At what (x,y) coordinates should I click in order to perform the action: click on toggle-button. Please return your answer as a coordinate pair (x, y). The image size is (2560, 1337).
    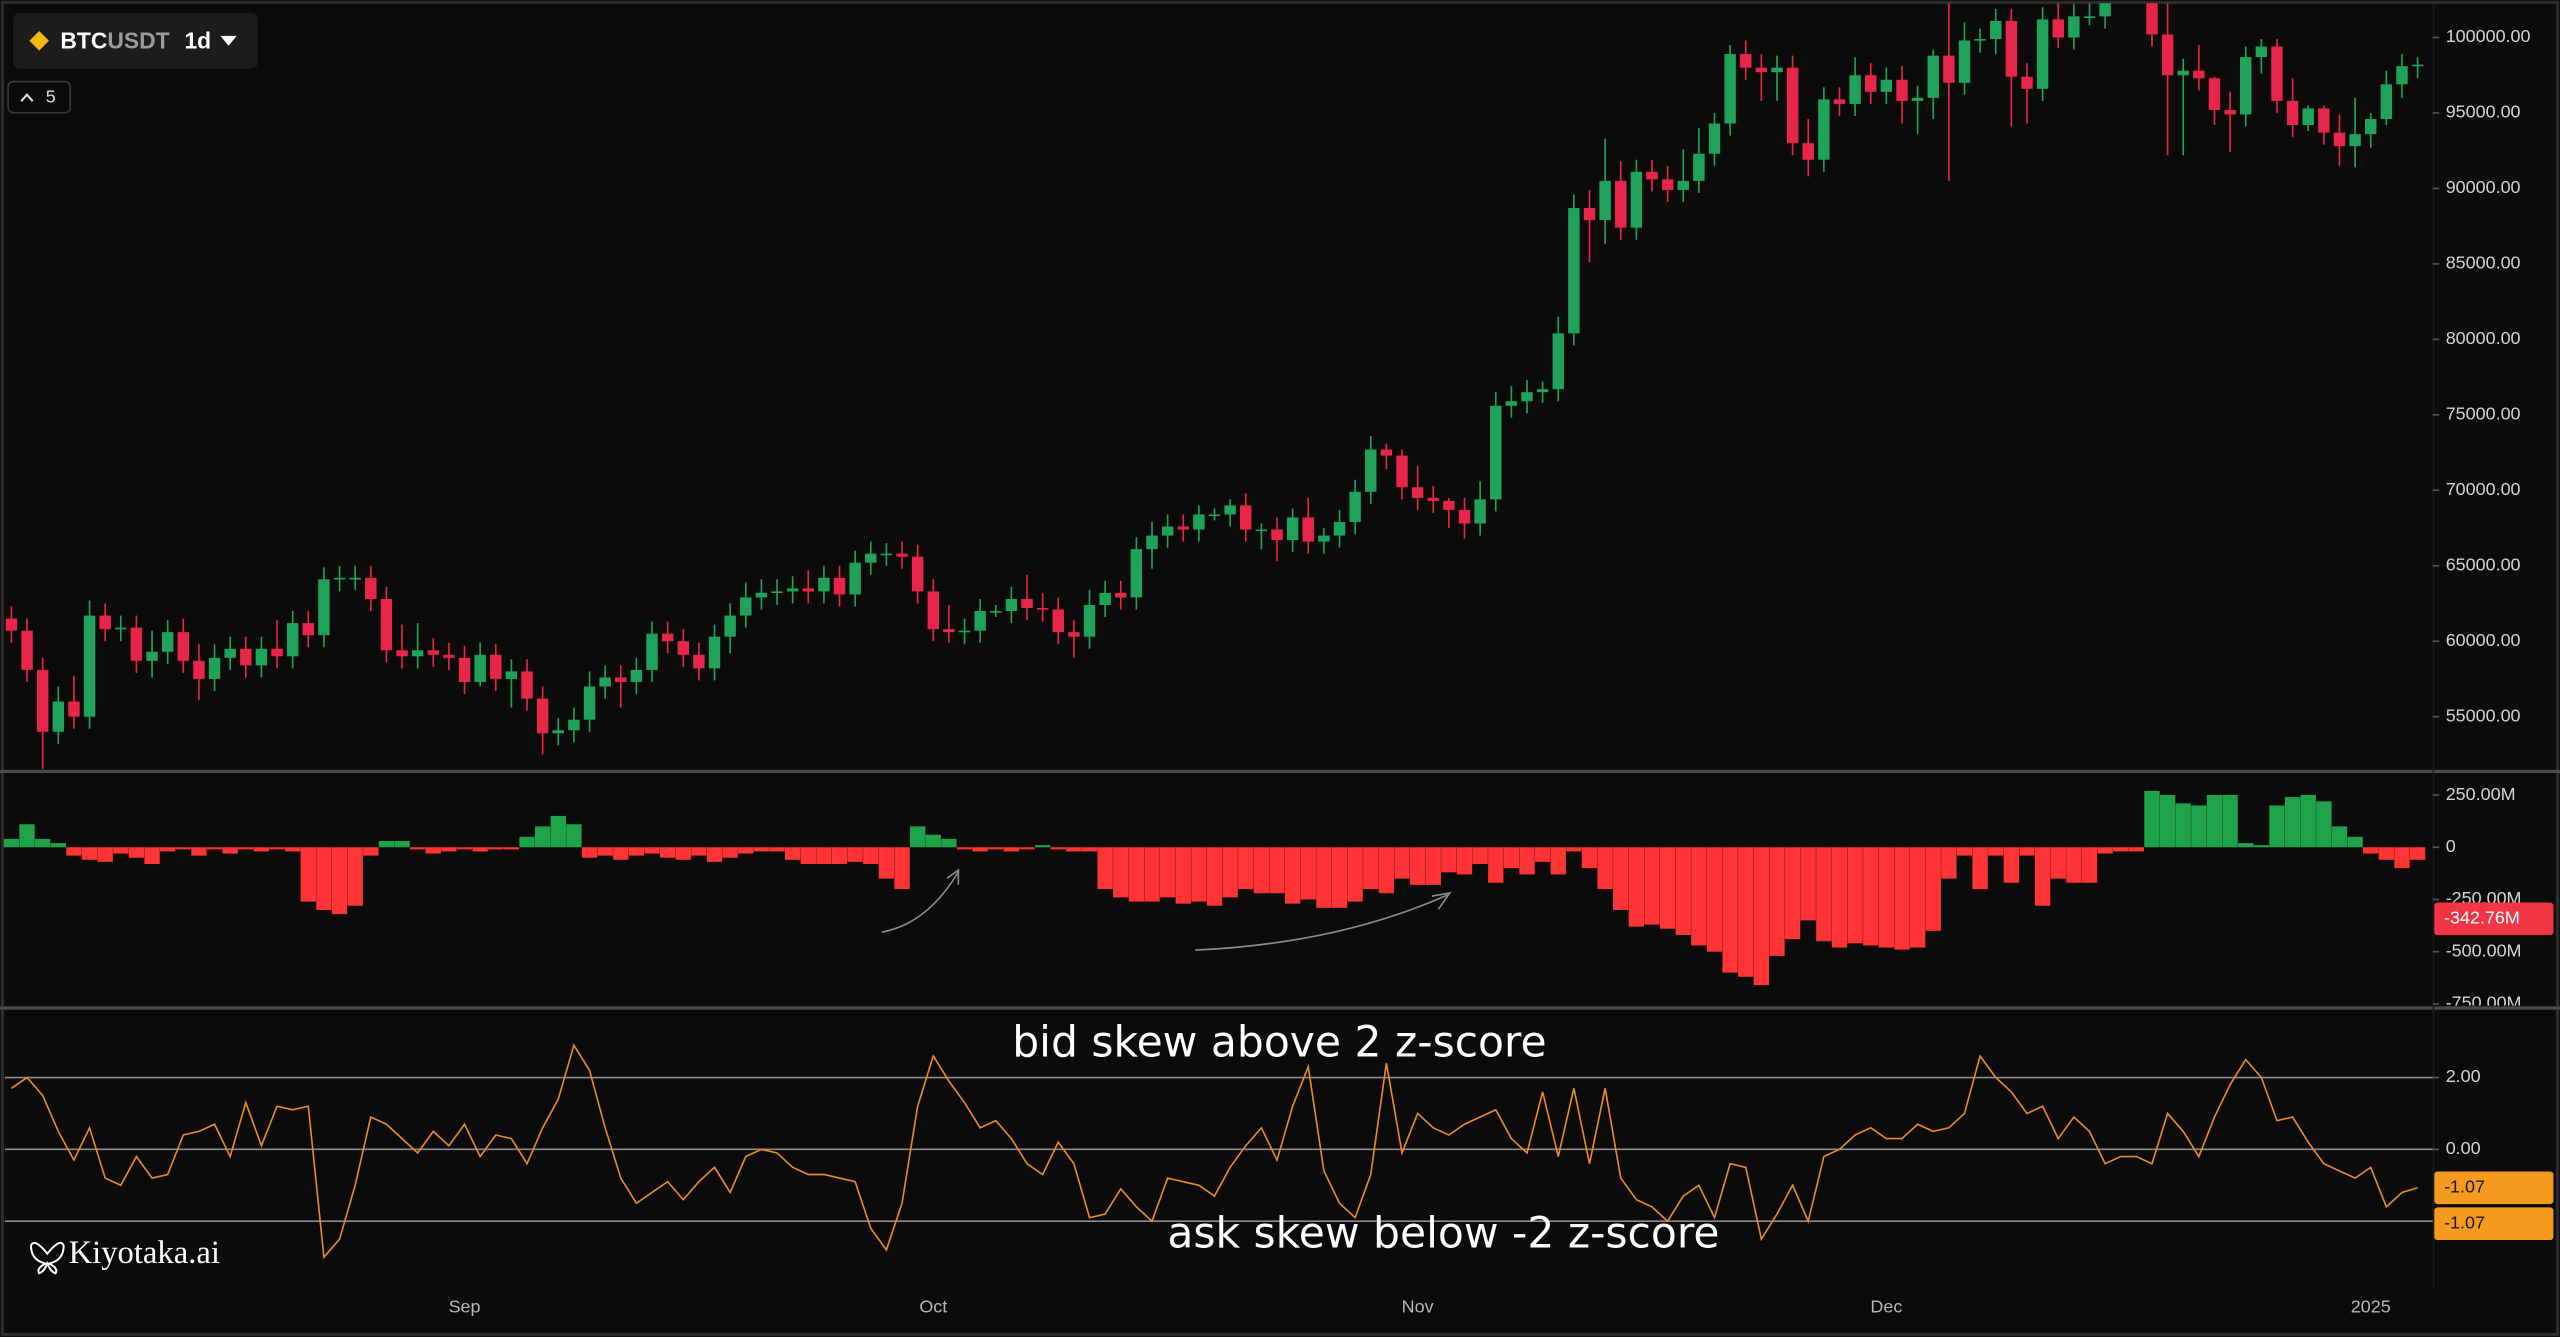
    Looking at the image, I should click on (39, 97).